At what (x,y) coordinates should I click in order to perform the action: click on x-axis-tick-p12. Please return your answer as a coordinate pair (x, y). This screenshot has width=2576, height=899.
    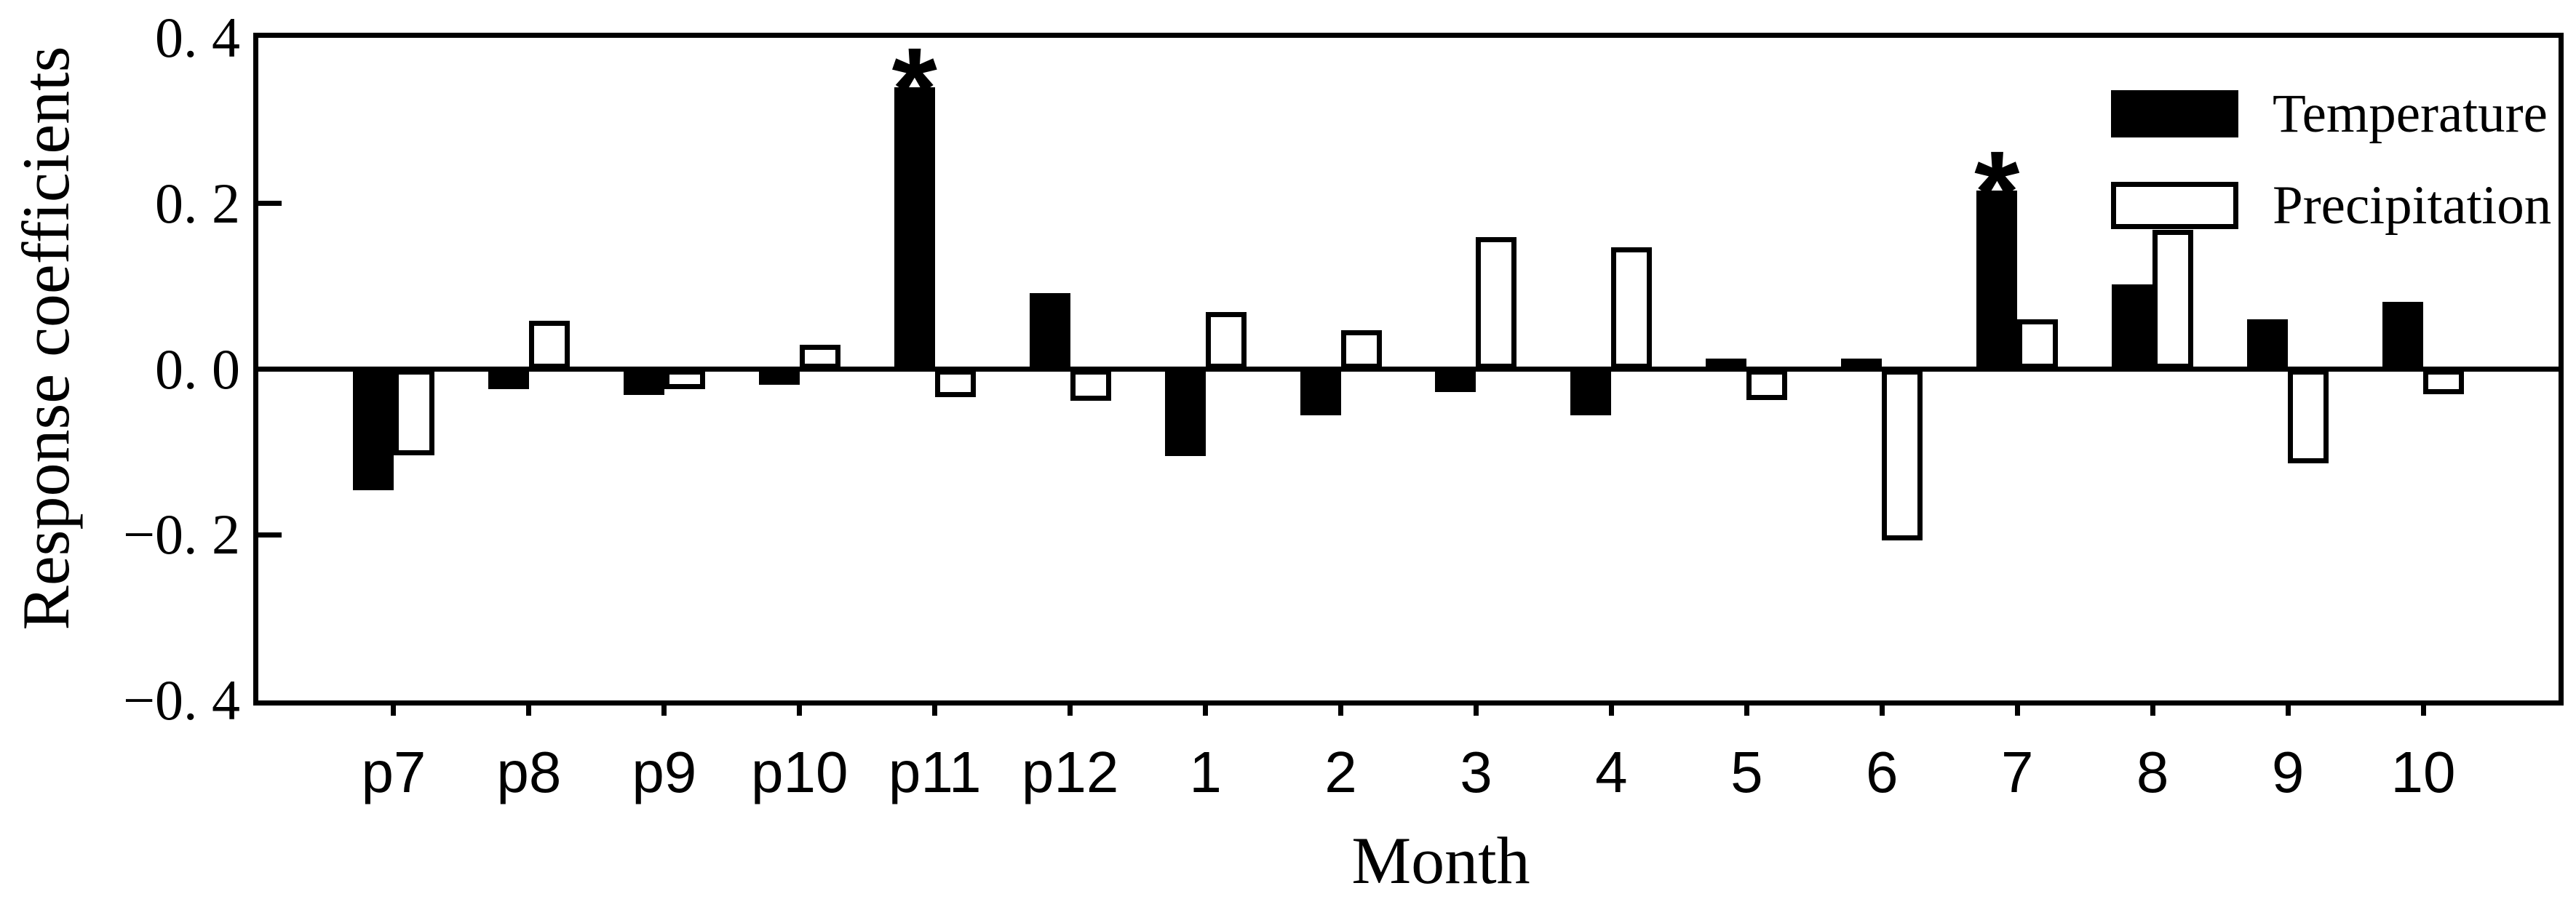
    Looking at the image, I should click on (1070, 708).